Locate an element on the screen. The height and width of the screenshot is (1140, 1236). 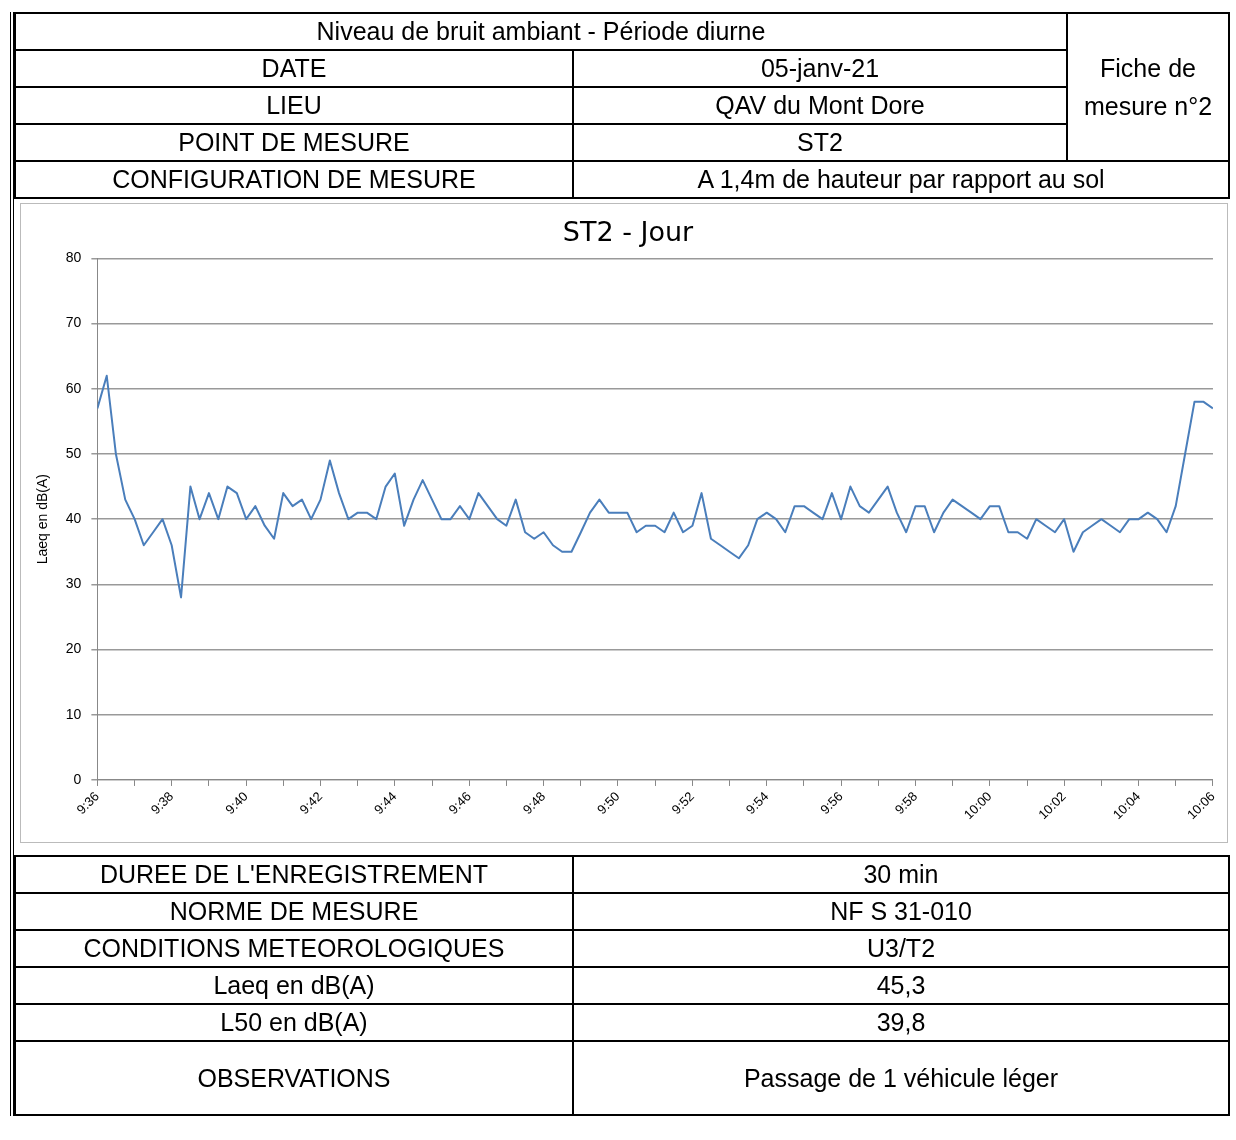
text: 45,3 is located at coordinates (901, 985).